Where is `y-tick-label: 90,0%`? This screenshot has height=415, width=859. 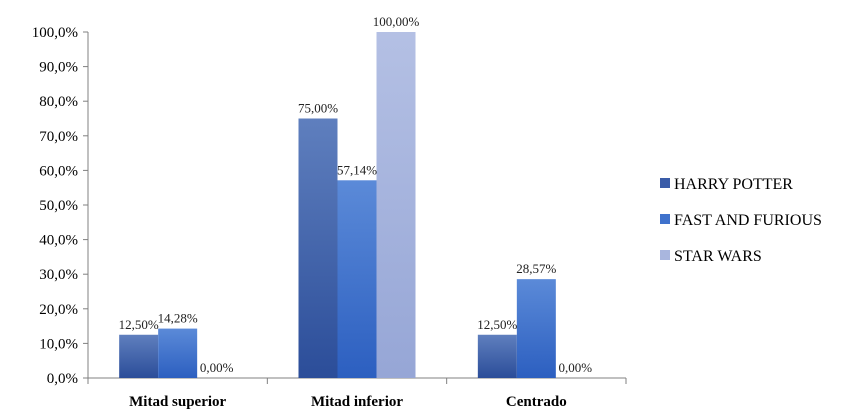
y-tick-label: 90,0% is located at coordinates (58, 68).